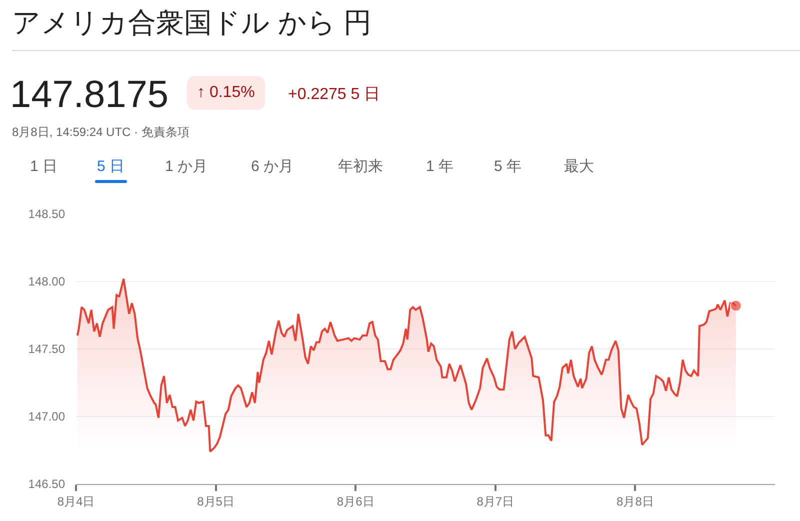 The height and width of the screenshot is (521, 800). I want to click on text: 5 日, so click(111, 166).